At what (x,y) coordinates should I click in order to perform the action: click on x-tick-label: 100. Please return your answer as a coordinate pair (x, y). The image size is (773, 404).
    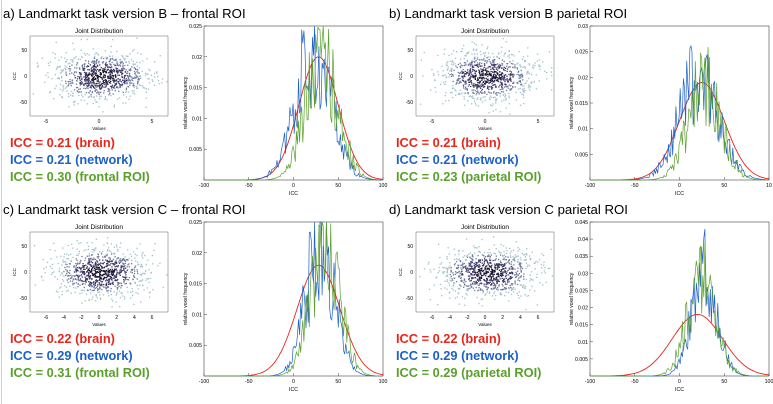
    Looking at the image, I should click on (769, 382).